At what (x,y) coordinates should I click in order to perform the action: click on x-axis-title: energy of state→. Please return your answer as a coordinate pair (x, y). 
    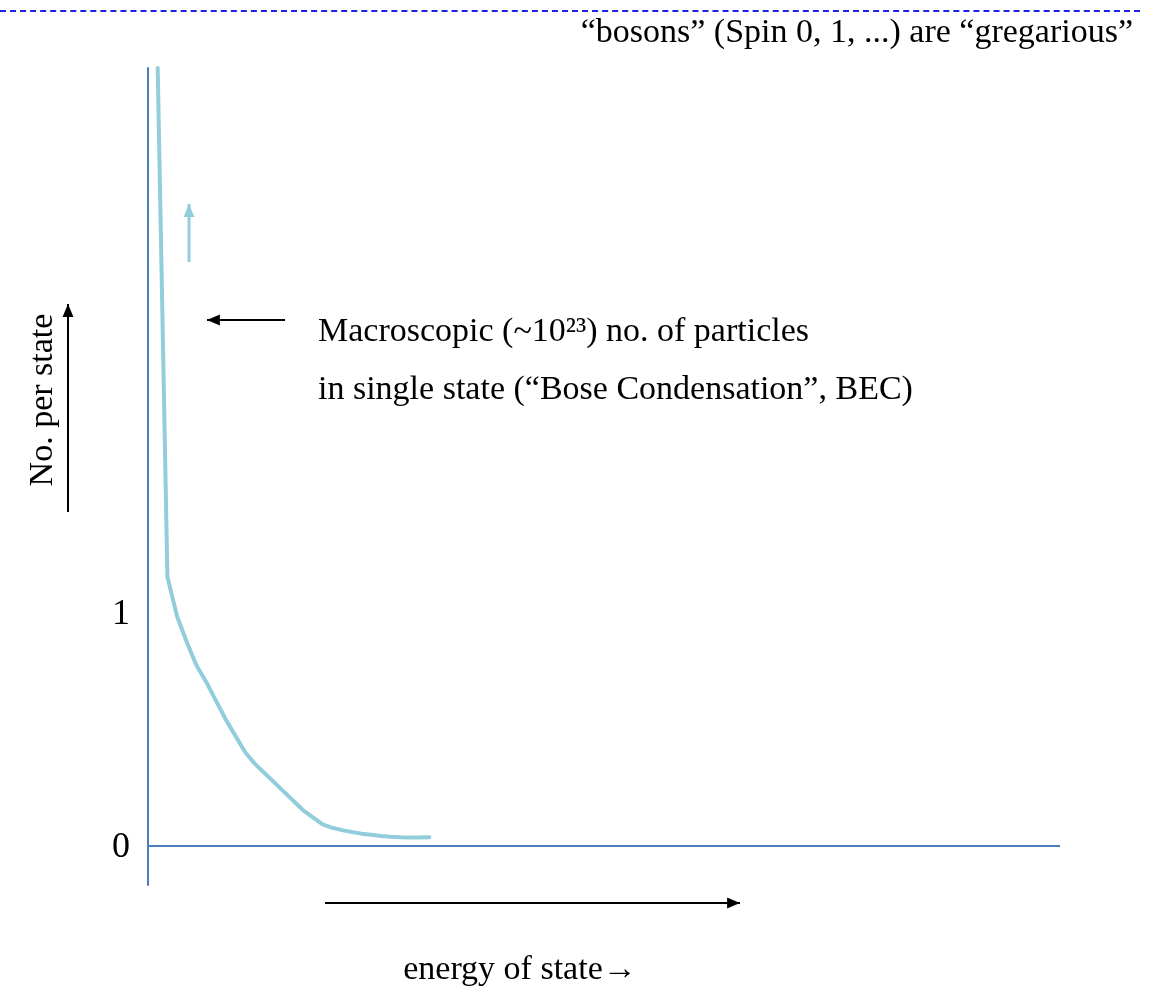
    Looking at the image, I should click on (520, 967).